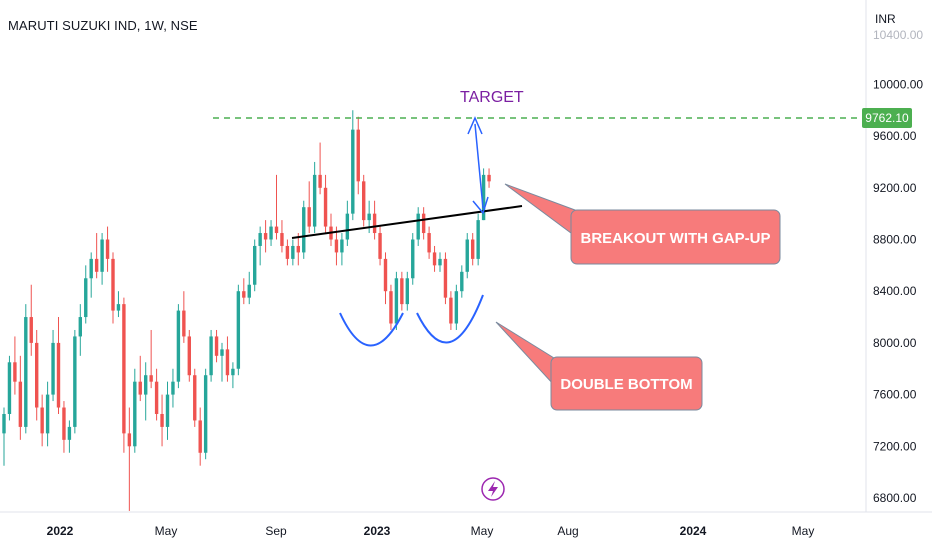 This screenshot has height=550, width=932. What do you see at coordinates (493, 489) in the screenshot?
I see `lightning-icon` at bounding box center [493, 489].